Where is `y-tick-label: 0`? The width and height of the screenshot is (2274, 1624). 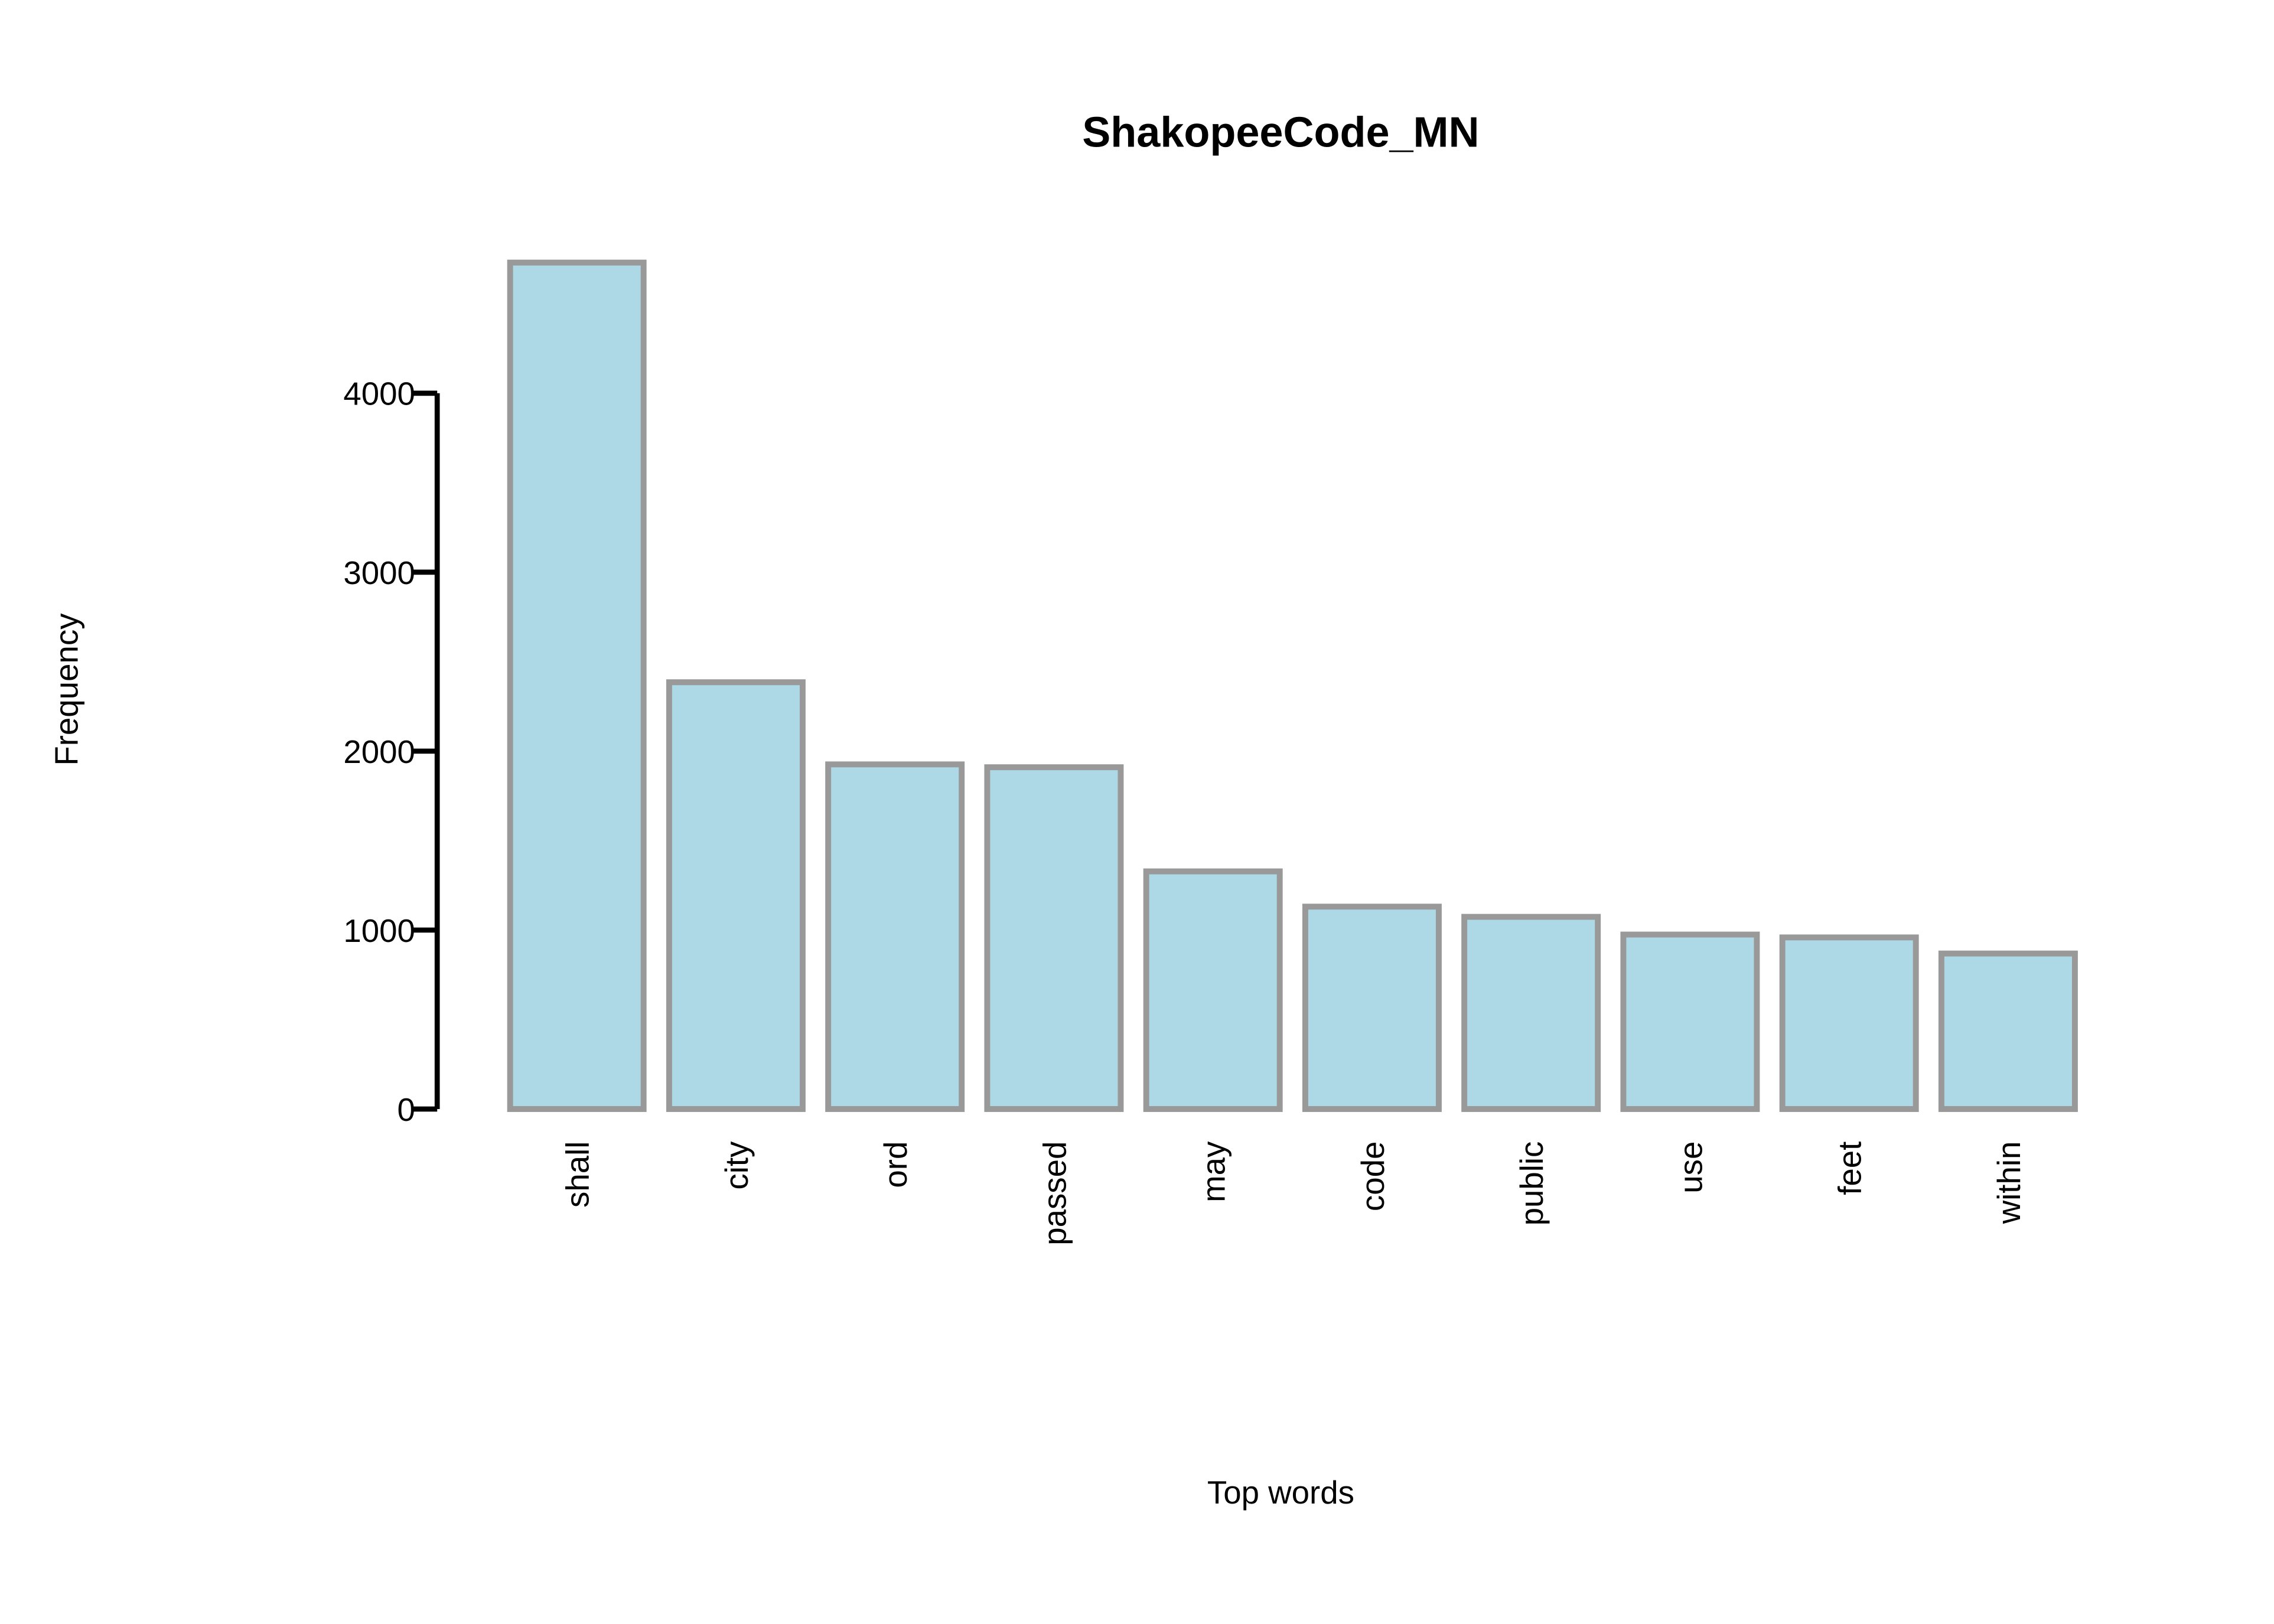 y-tick-label: 0 is located at coordinates (406, 1110).